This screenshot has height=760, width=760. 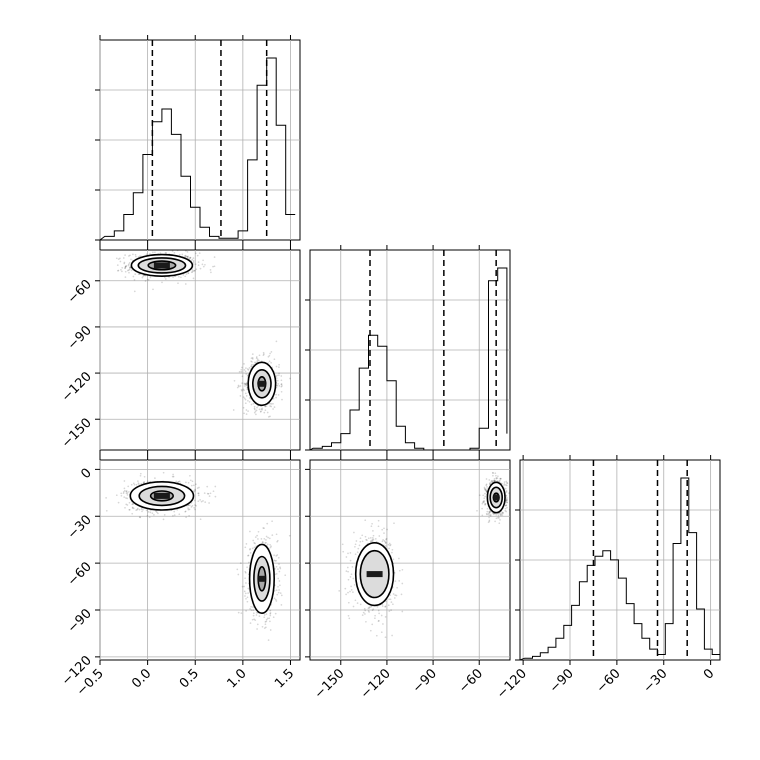 I want to click on x-tick-label: 1.0, so click(x=236, y=678).